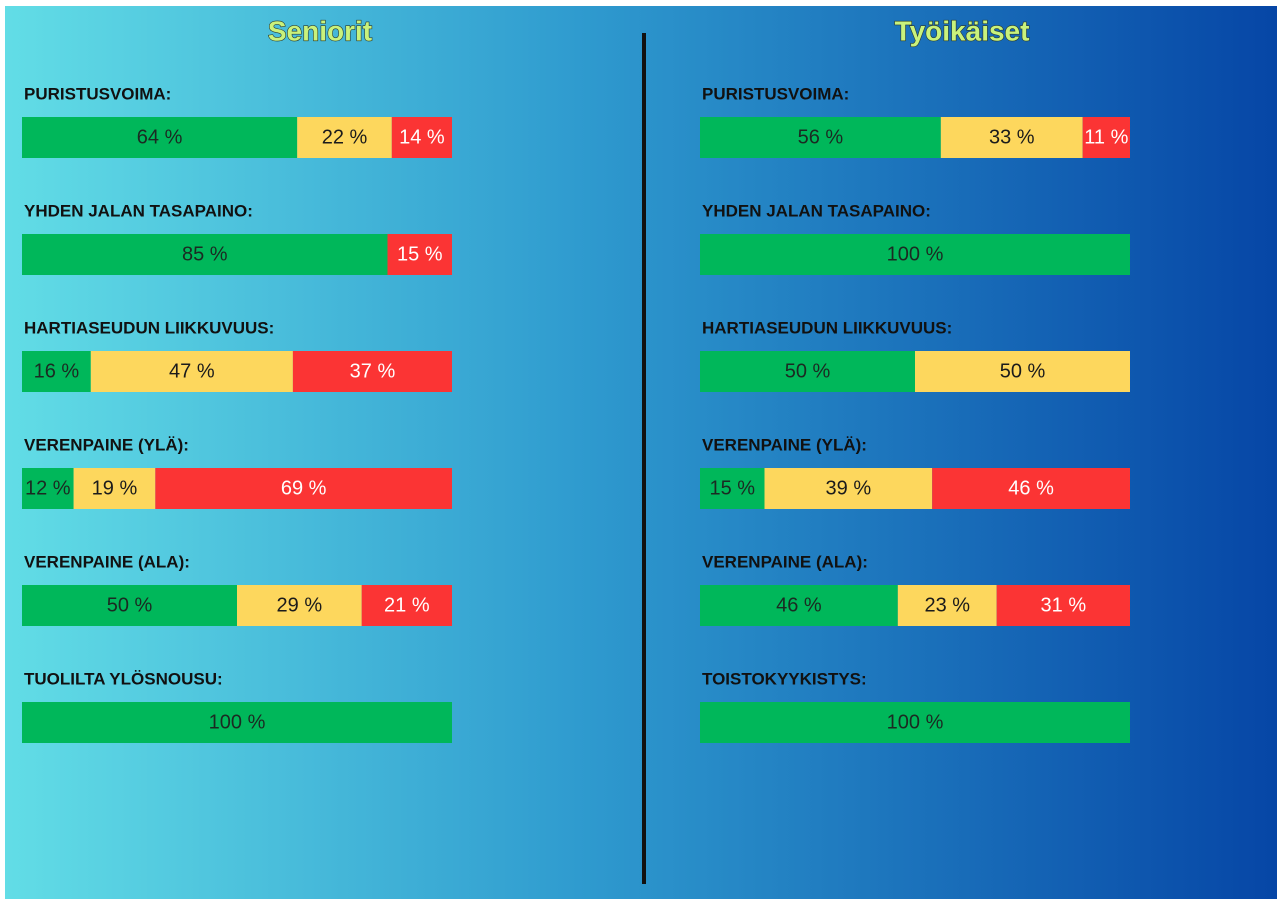 This screenshot has height=904, width=1282. I want to click on value-label: 12 %, so click(48, 488).